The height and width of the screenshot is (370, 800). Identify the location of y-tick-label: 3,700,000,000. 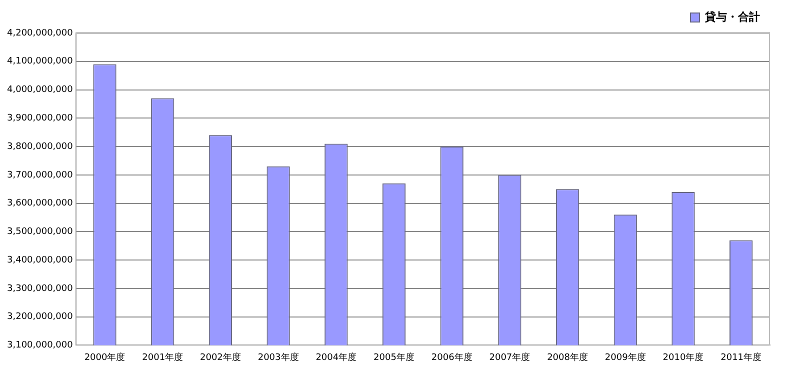
(40, 175).